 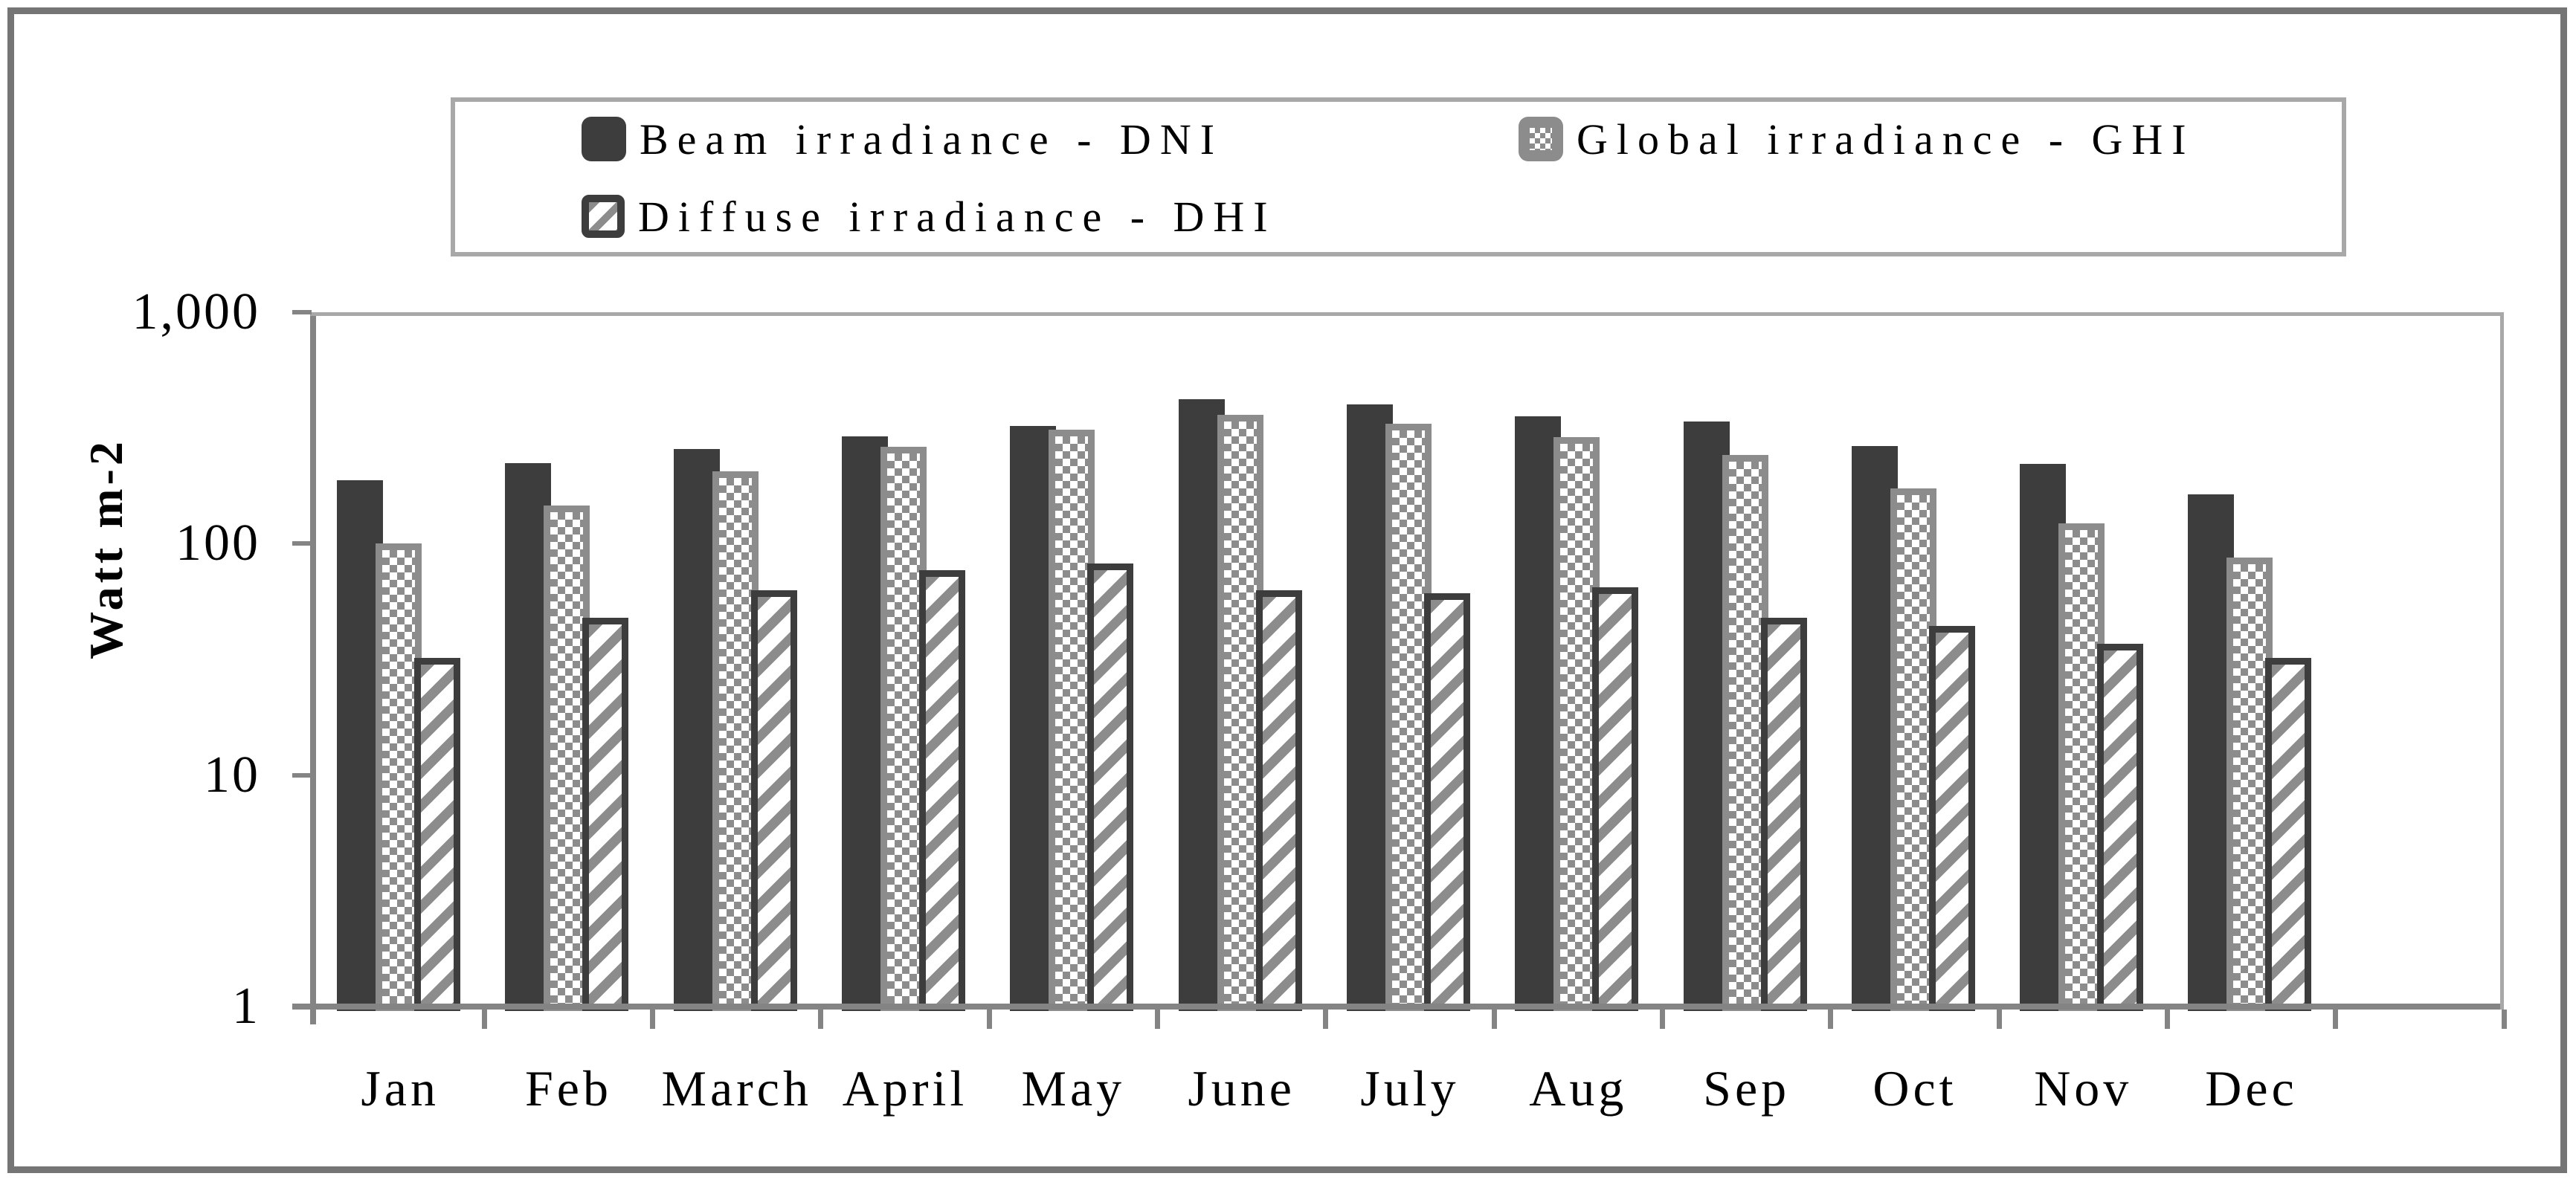 What do you see at coordinates (1886, 139) in the screenshot?
I see `legend-label-ghi: Global irradiance - GHI` at bounding box center [1886, 139].